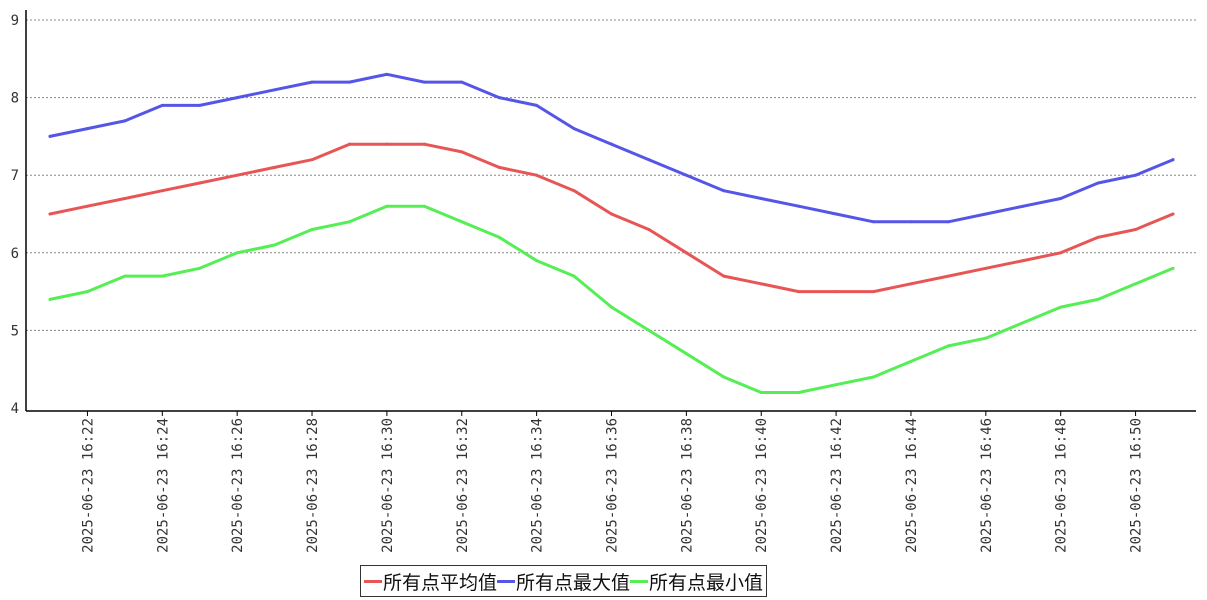  Describe the element at coordinates (687, 485) in the screenshot. I see `x-tick-label: 2025-06-23 16:38` at that location.